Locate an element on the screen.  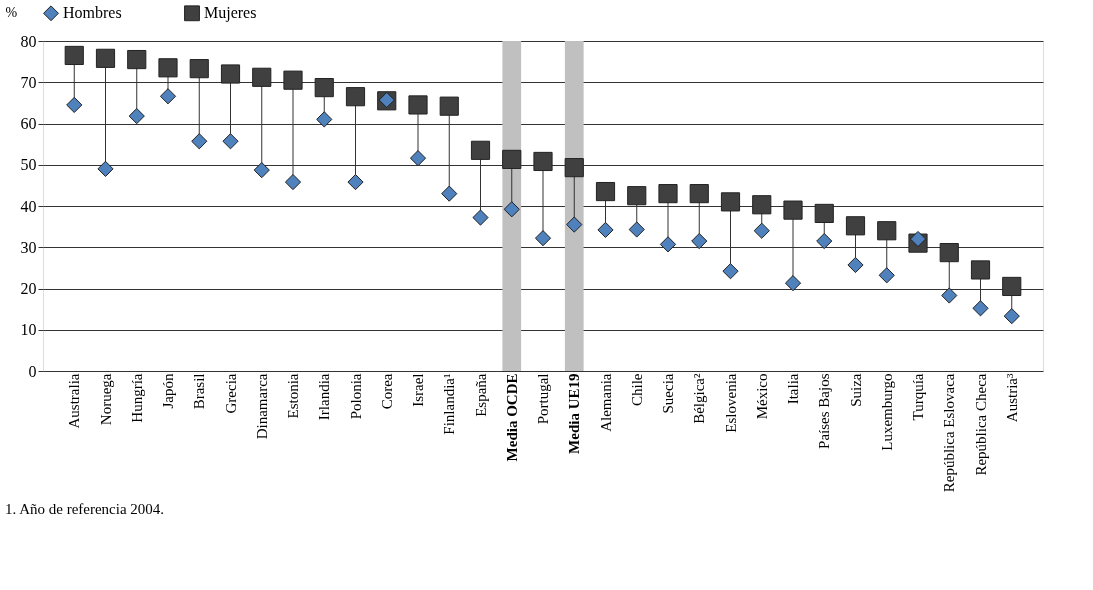
y-tick-label: 40 is located at coordinates (28, 206).